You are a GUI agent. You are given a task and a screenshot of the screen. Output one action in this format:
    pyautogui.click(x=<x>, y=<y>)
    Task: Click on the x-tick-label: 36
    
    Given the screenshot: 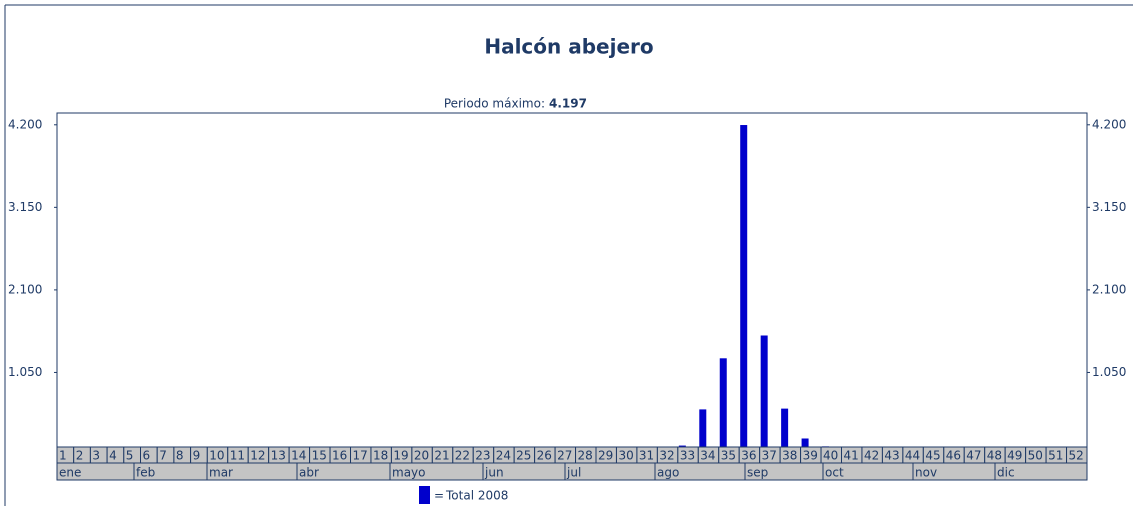 What is the action you would take?
    pyautogui.click(x=748, y=456)
    